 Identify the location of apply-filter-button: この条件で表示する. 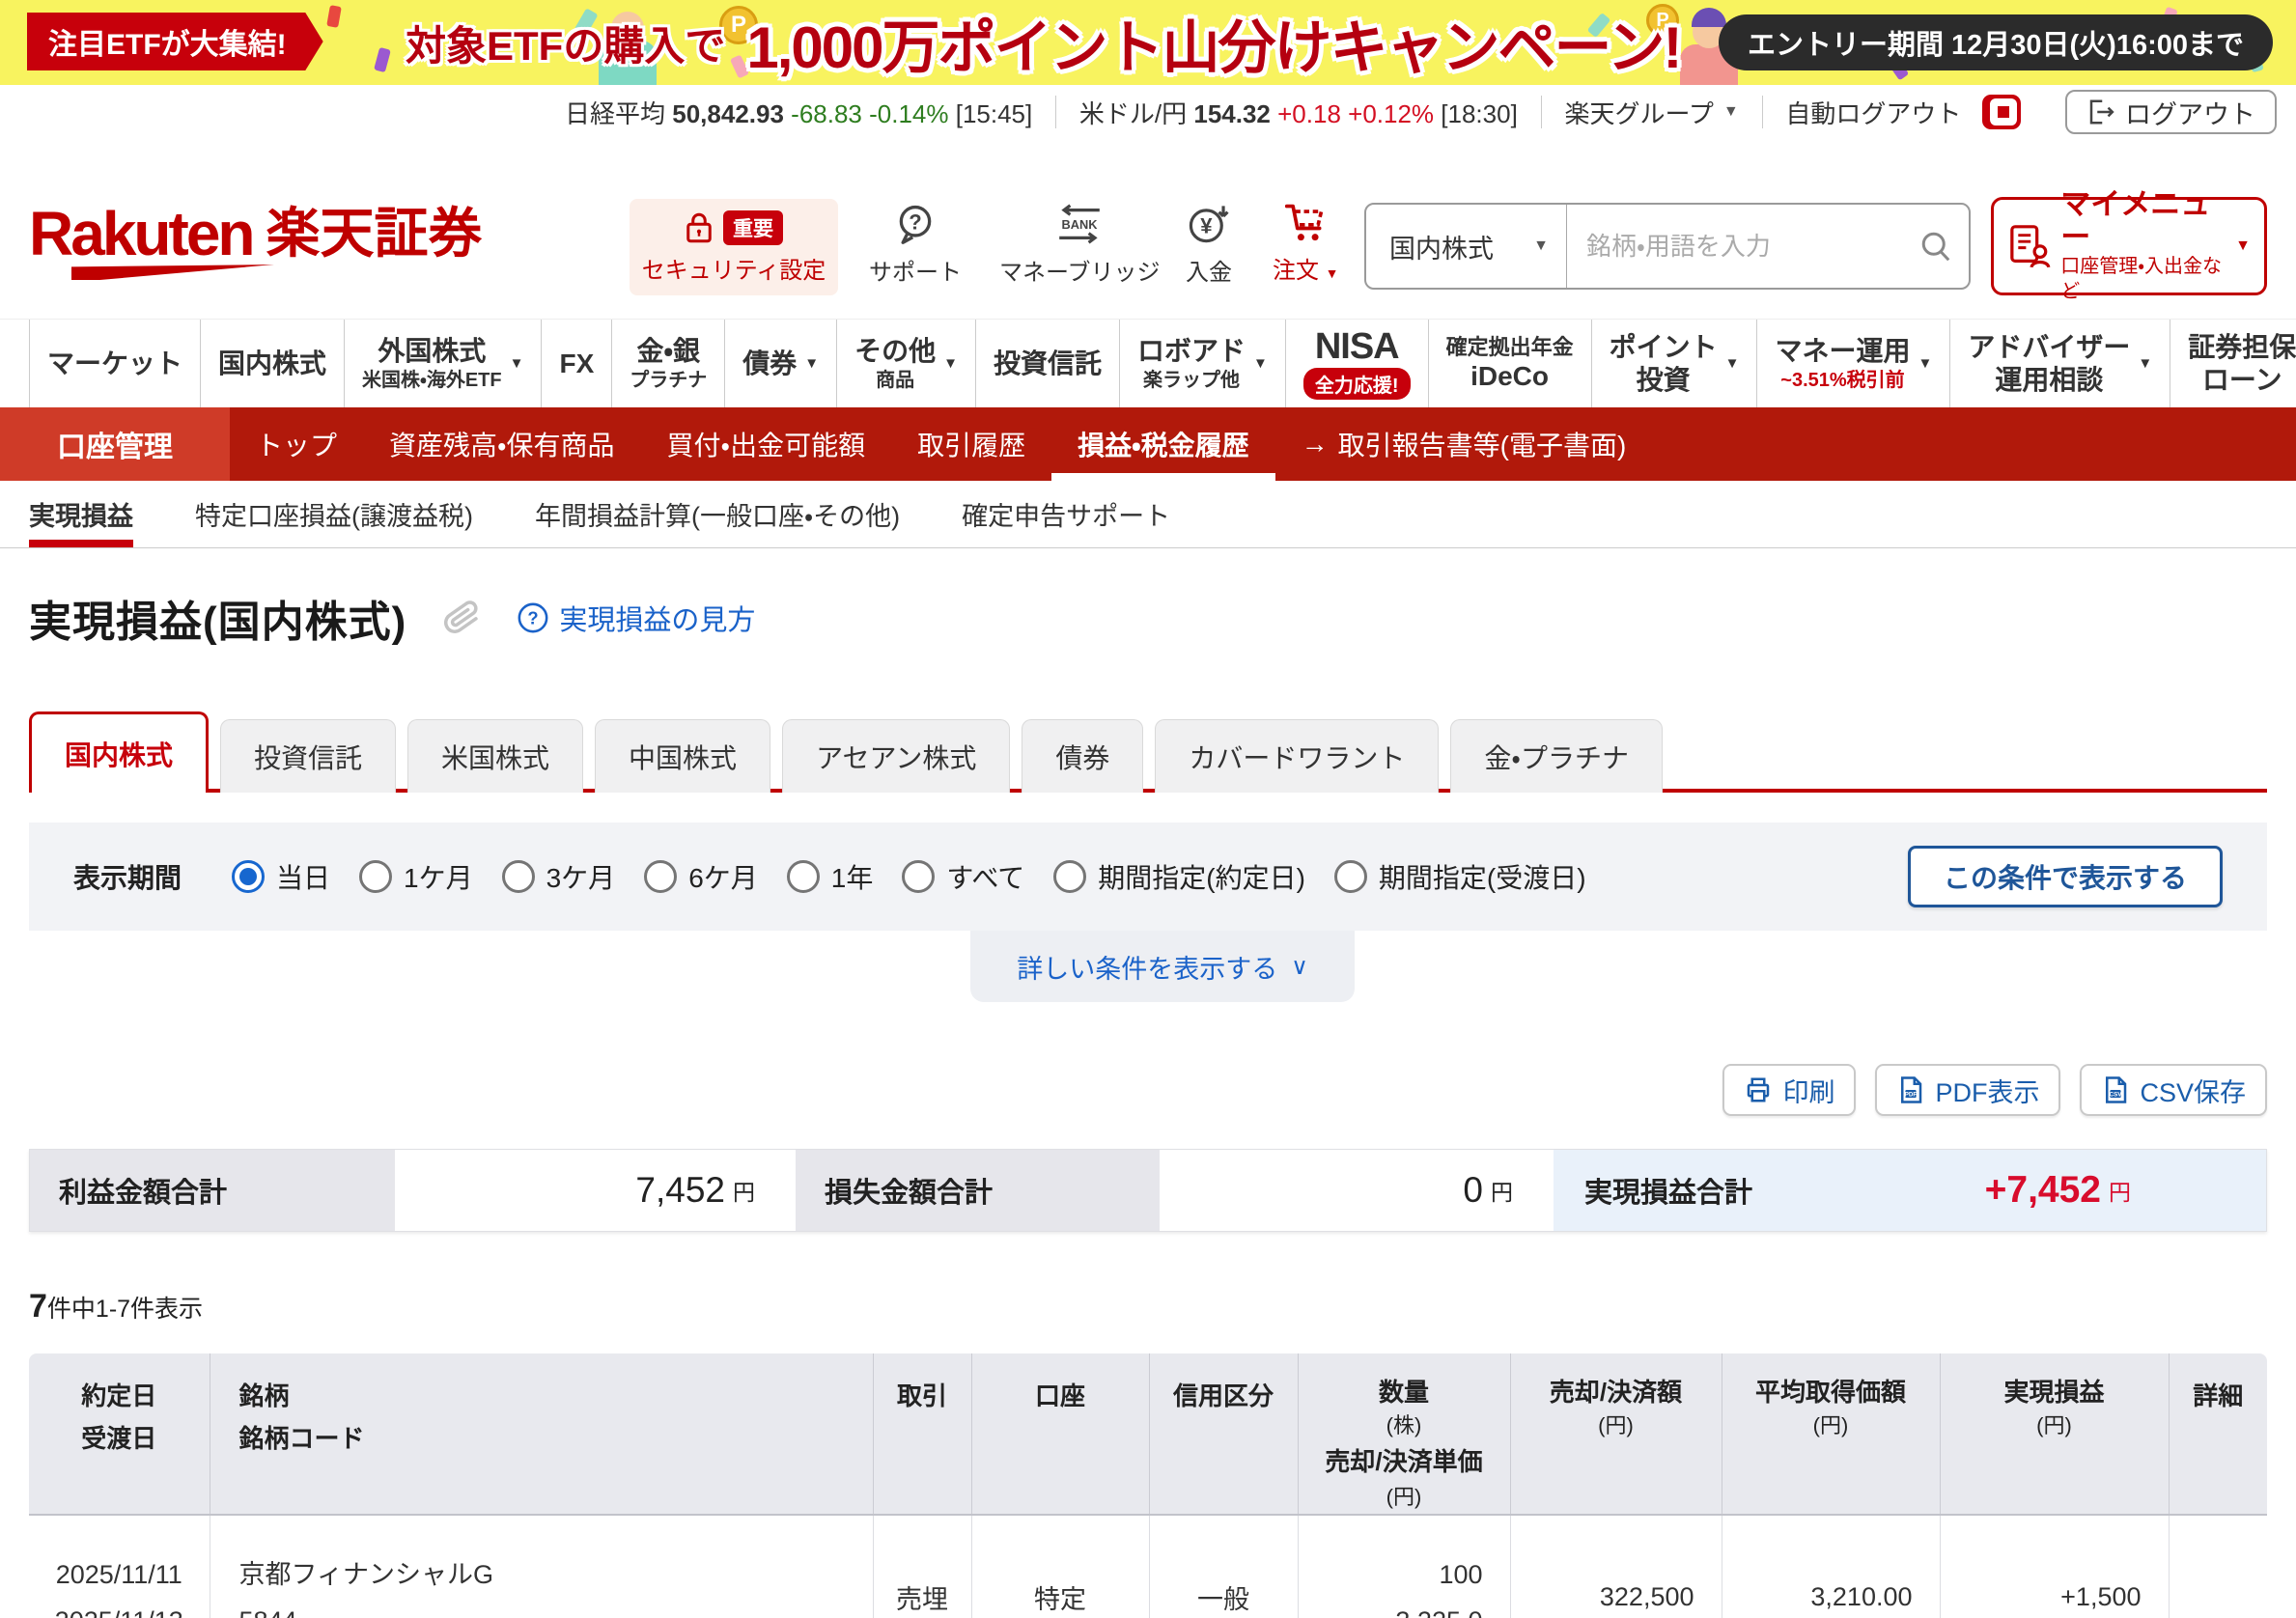
(2065, 877).